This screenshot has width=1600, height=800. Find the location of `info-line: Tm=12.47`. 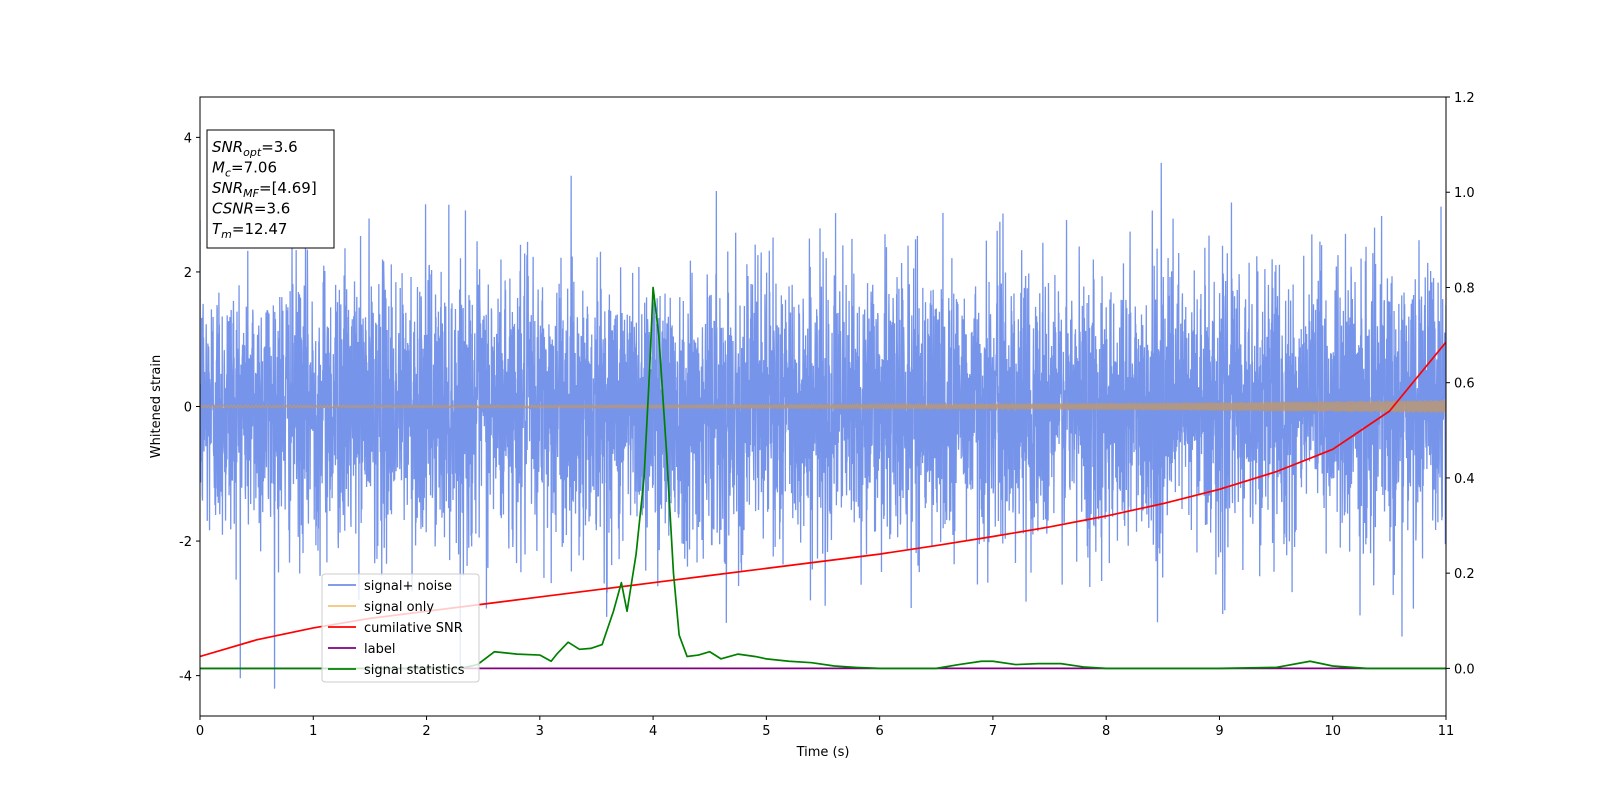

info-line: Tm=12.47 is located at coordinates (249, 230).